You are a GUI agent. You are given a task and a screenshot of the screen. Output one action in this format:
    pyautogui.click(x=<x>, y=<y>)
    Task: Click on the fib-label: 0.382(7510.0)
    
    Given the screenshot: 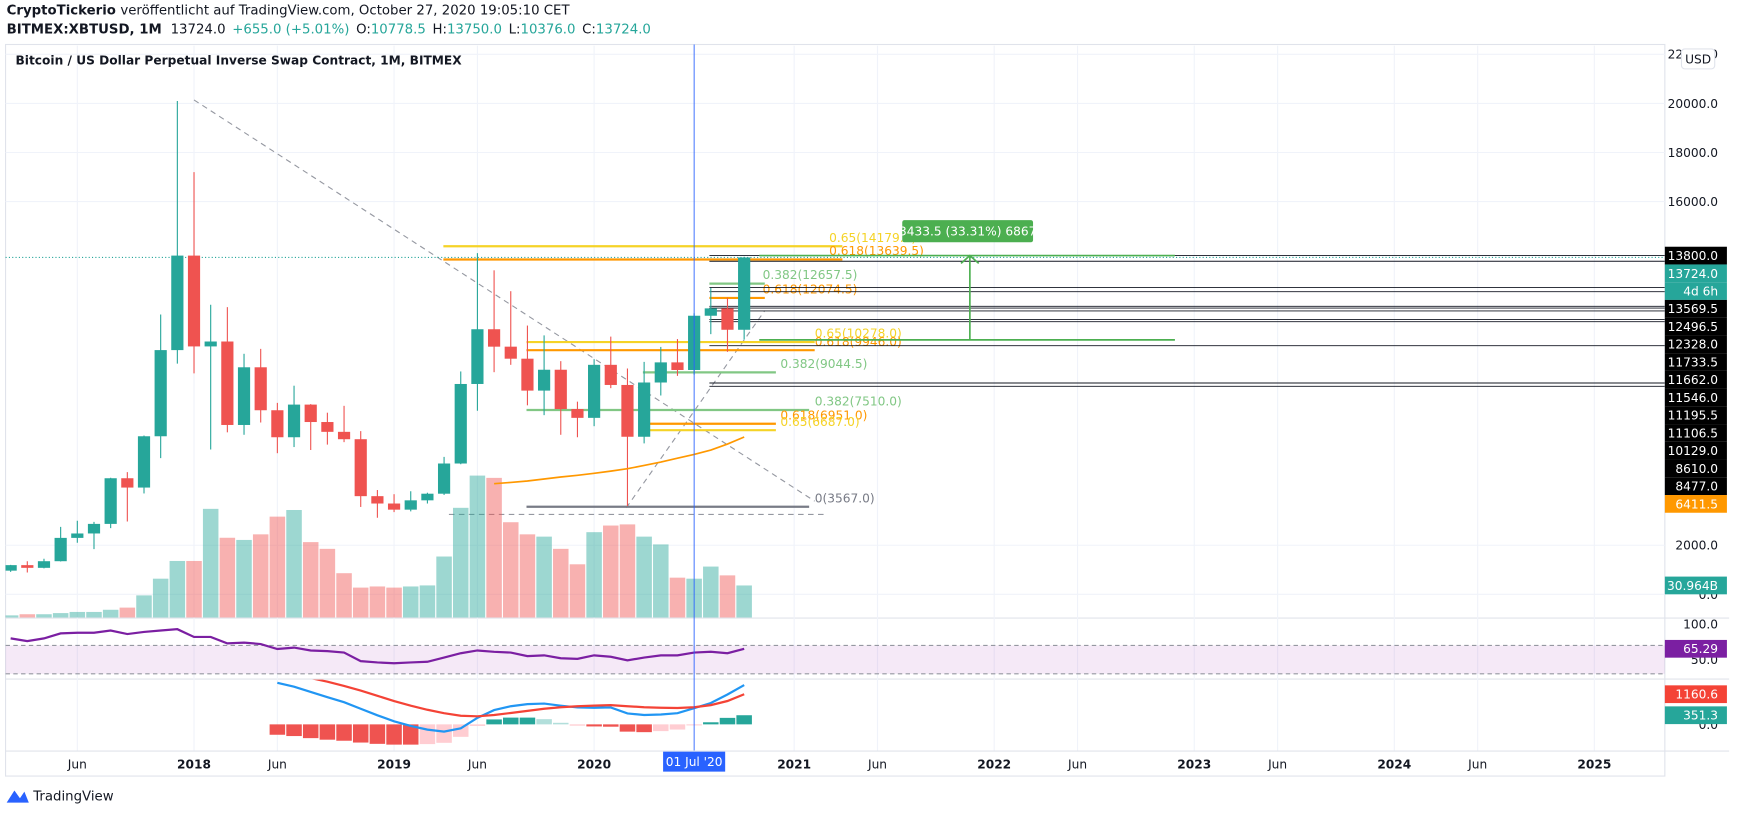 What is the action you would take?
    pyautogui.click(x=858, y=402)
    